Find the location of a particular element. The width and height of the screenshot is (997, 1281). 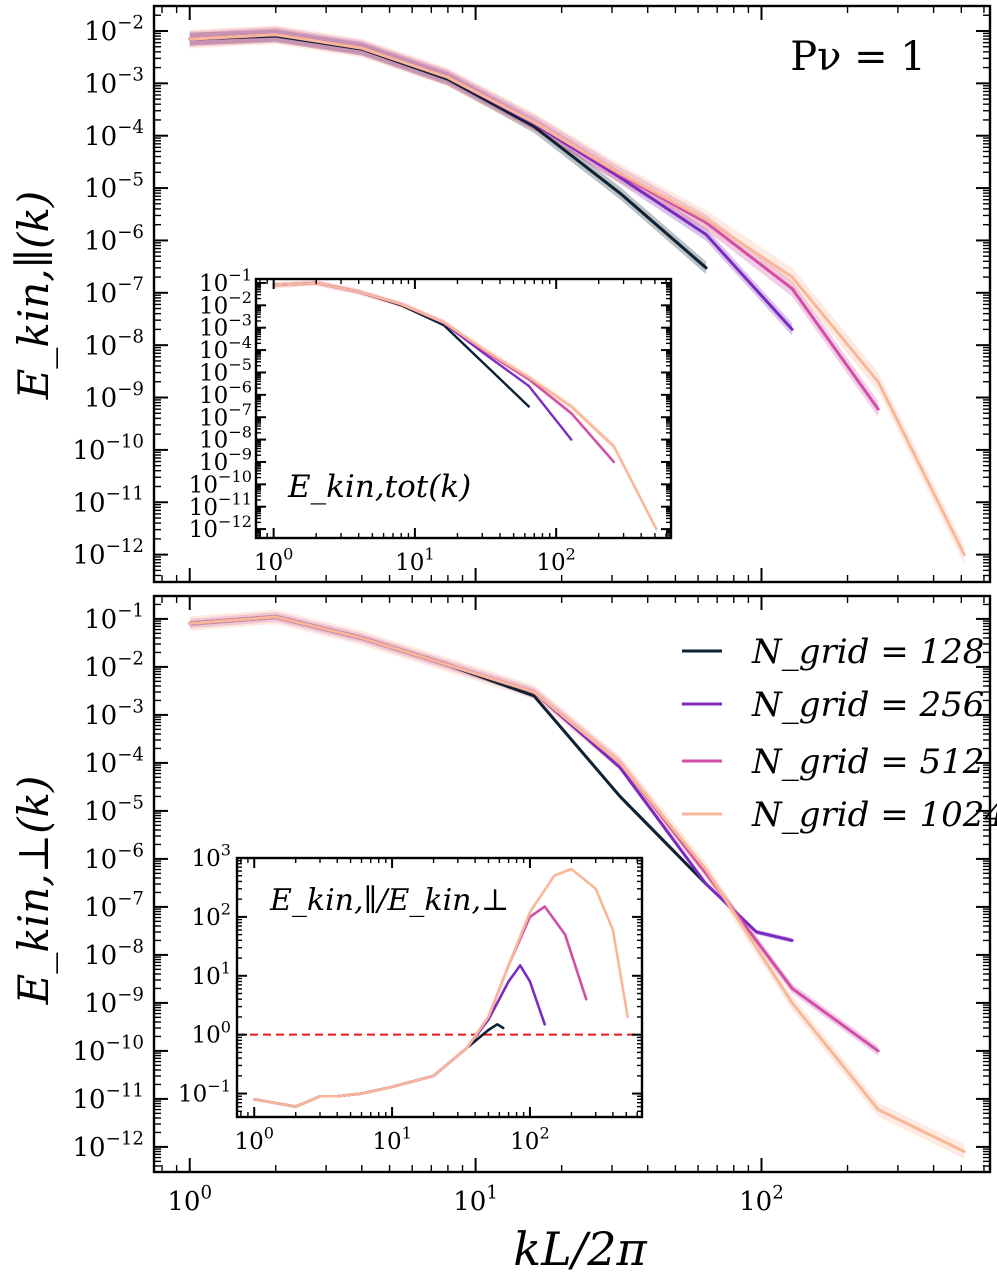

legend-label-512: N_grid = 512 is located at coordinates (867, 762).